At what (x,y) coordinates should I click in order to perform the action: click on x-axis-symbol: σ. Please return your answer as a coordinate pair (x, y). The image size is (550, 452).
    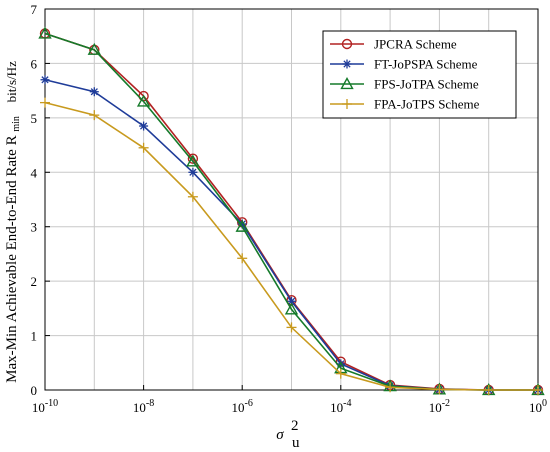
    Looking at the image, I should click on (280, 435).